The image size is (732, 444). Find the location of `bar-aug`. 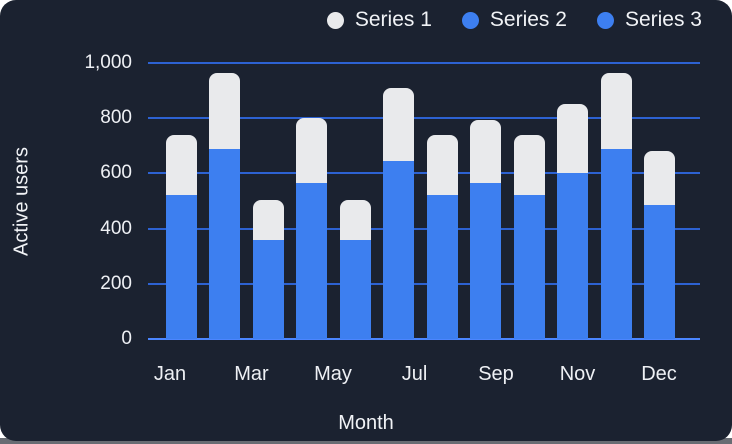

bar-aug is located at coordinates (485, 229).